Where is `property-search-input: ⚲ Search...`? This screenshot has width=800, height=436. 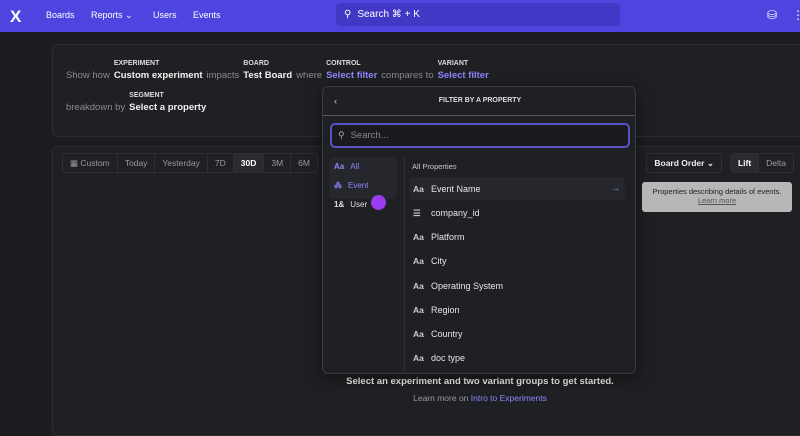
property-search-input: ⚲ Search... is located at coordinates (480, 135).